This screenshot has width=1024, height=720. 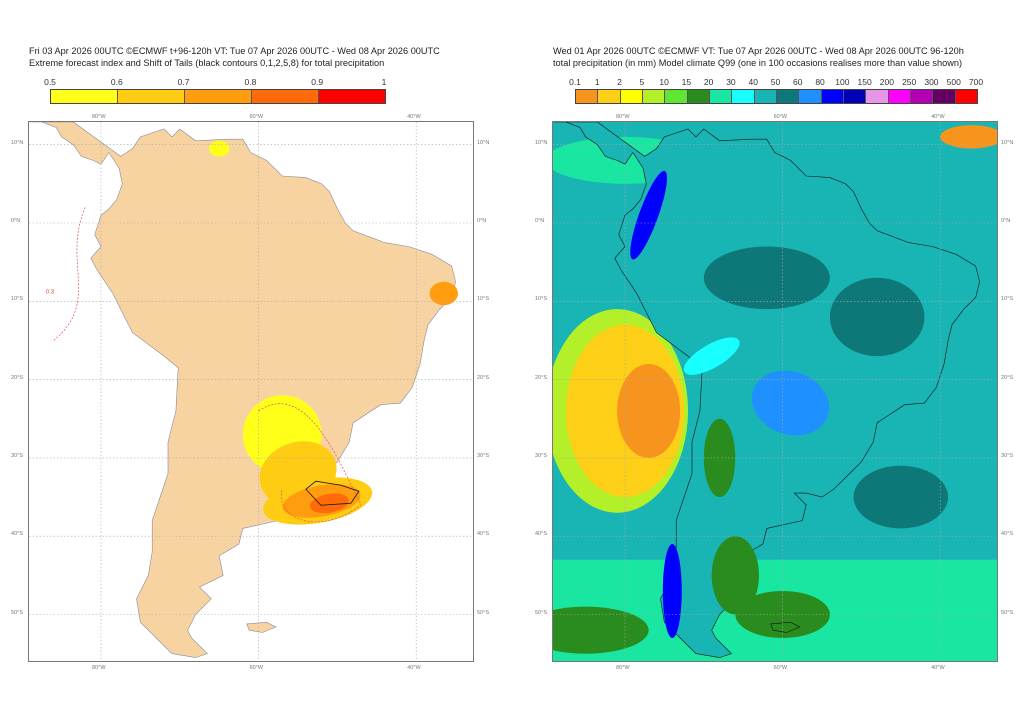 I want to click on colorbar-label: 300, so click(x=931, y=82).